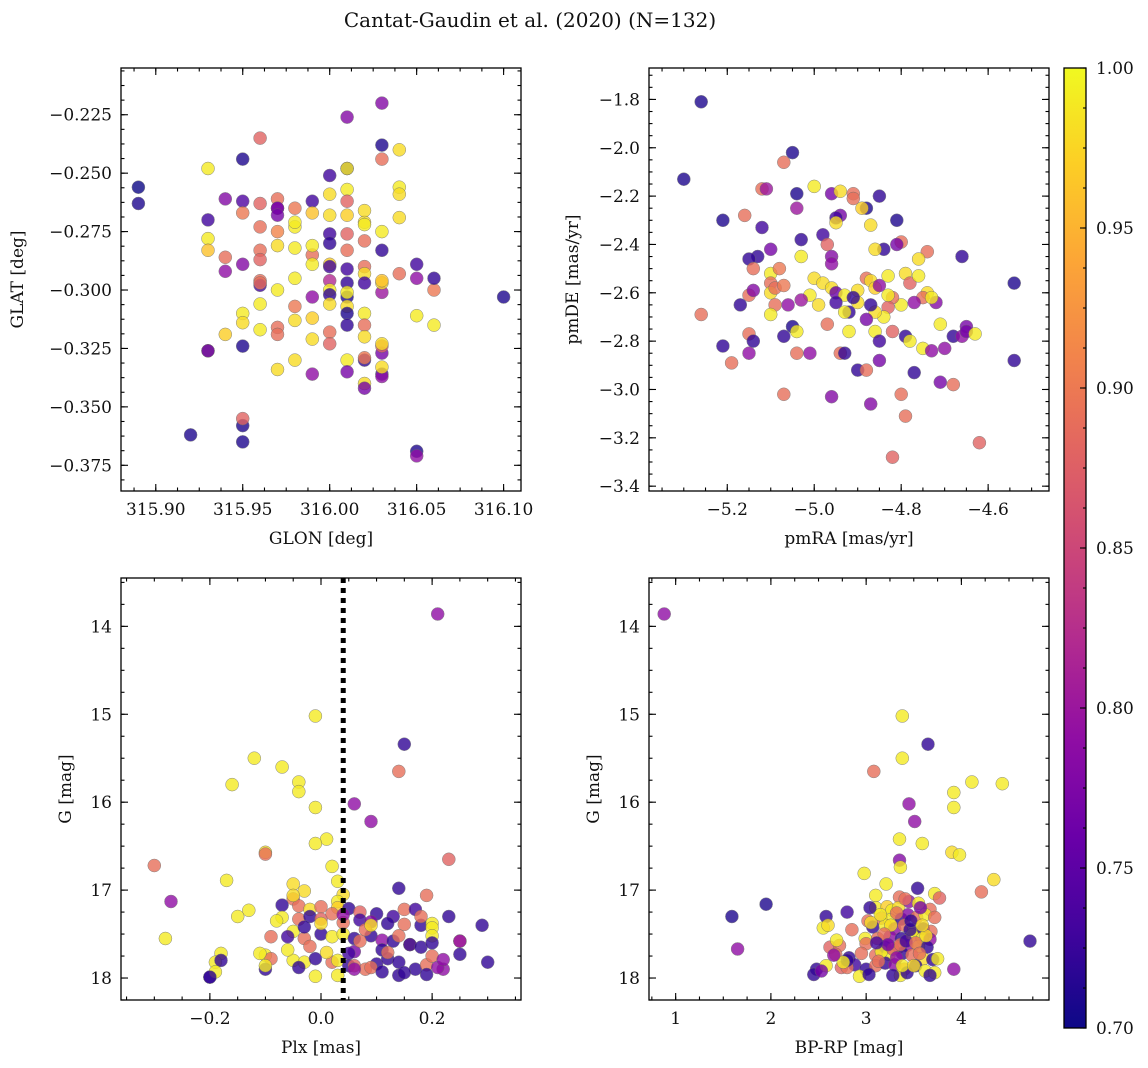 Image resolution: width=1148 pixels, height=1068 pixels. What do you see at coordinates (1115, 69) in the screenshot?
I see `colorbar-tick-label: 1.00` at bounding box center [1115, 69].